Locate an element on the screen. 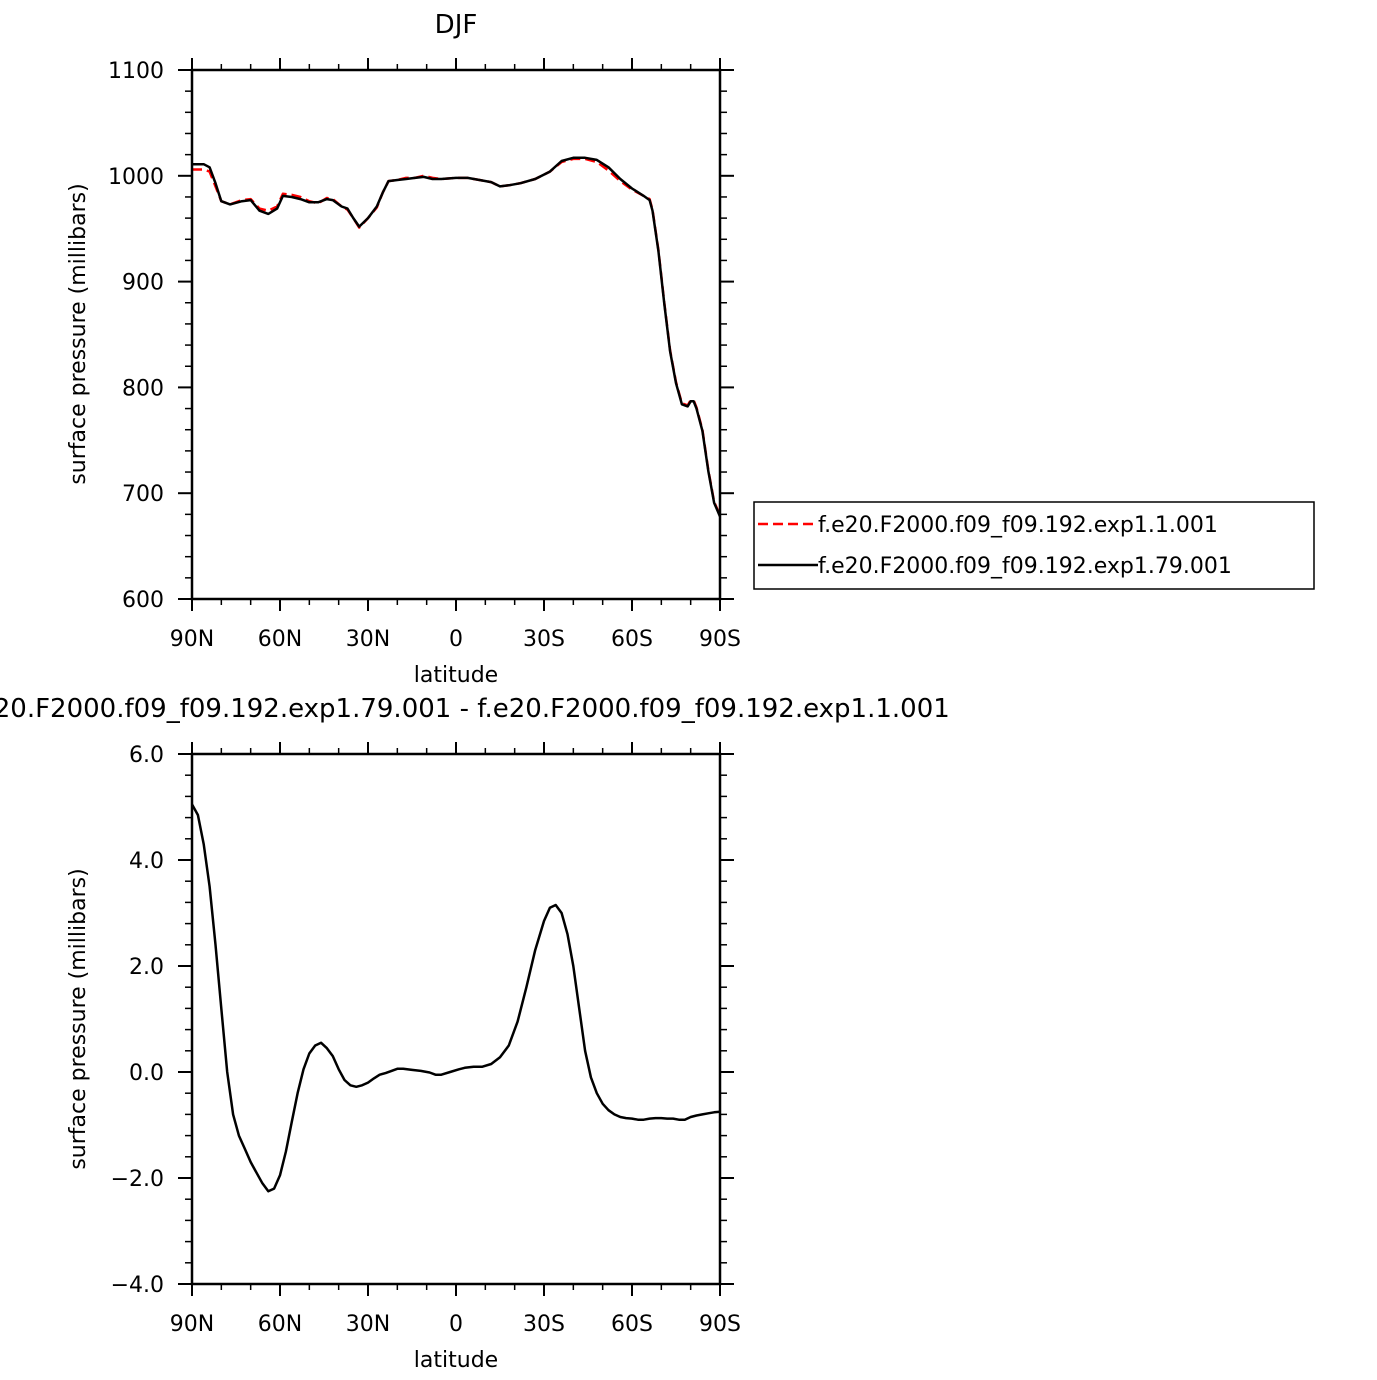  y-tick-label: 700 is located at coordinates (143, 494).